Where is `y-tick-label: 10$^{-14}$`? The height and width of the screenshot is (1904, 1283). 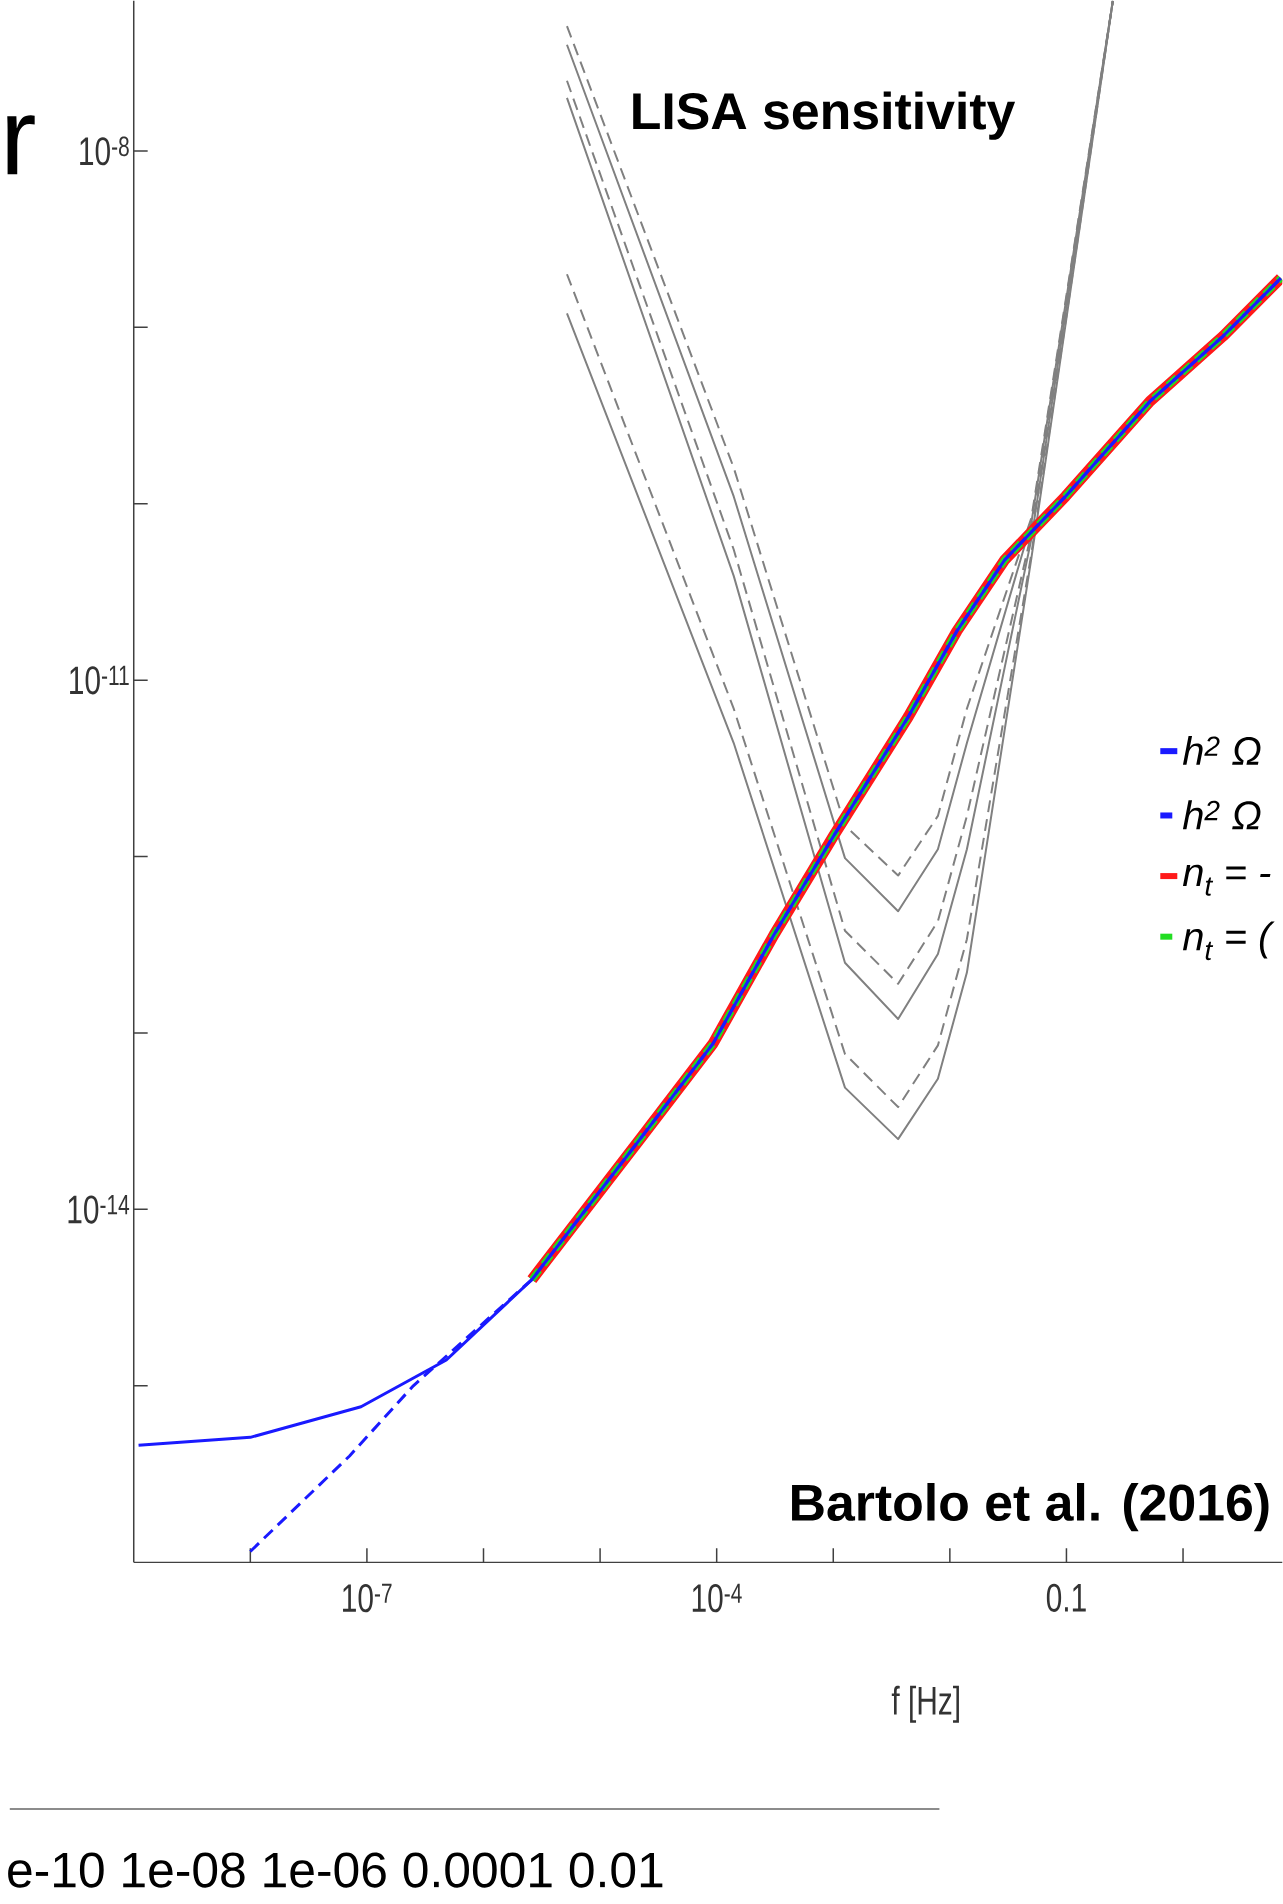 y-tick-label: 10$^{-14}$ is located at coordinates (99, 1209).